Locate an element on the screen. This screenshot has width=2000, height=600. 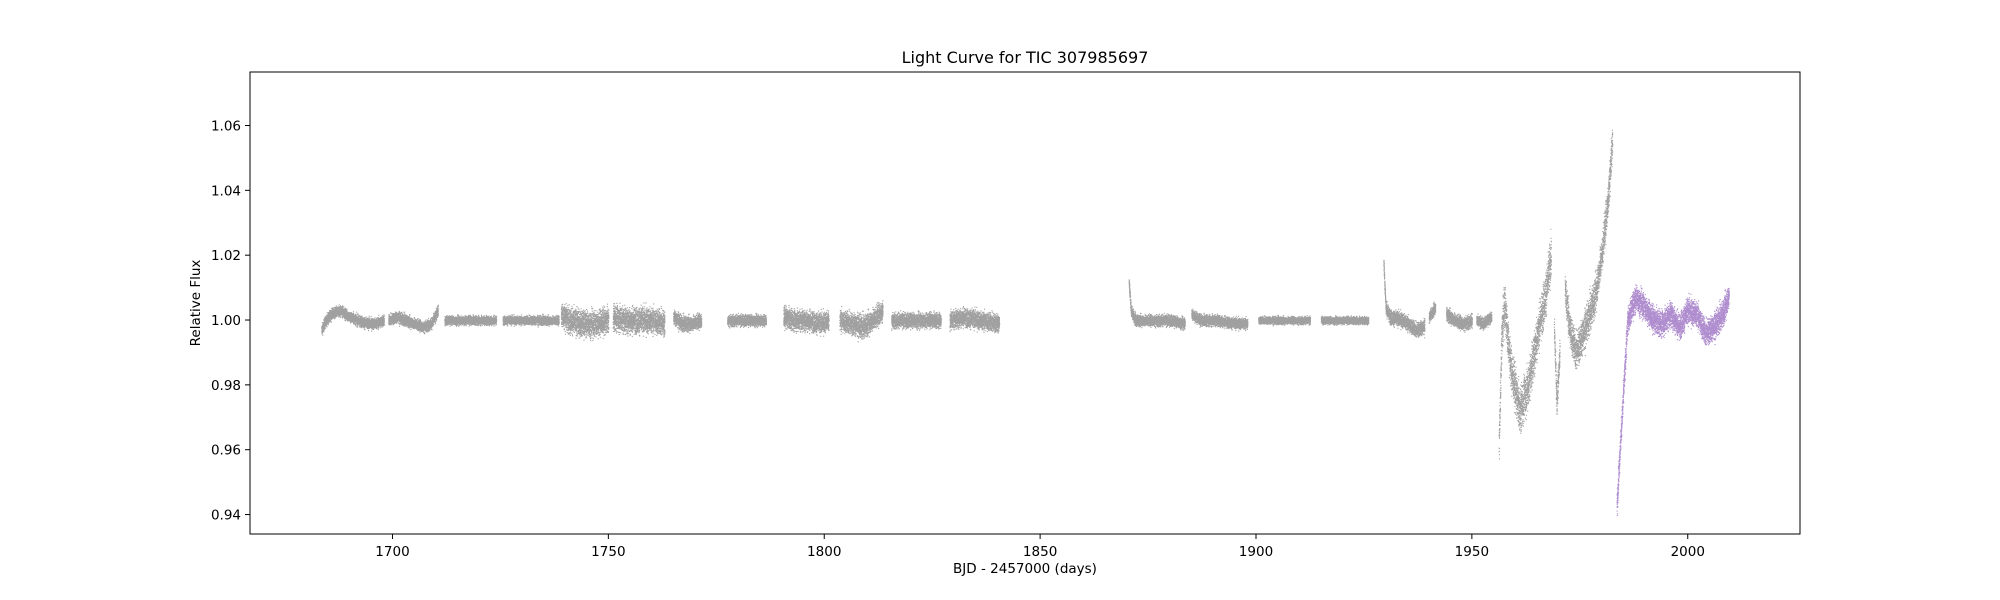
y-tick-label: 0.98 is located at coordinates (226, 386).